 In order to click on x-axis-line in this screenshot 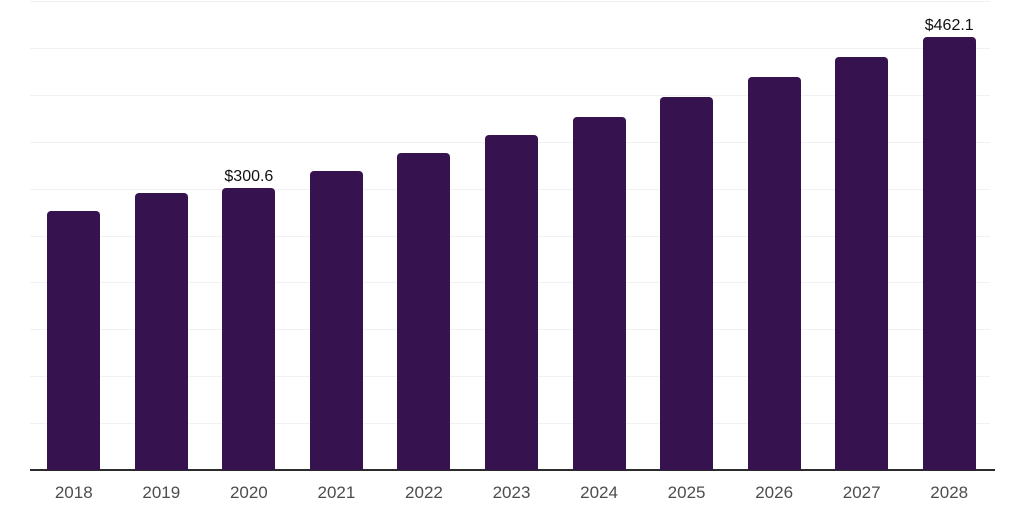, I will do `click(512, 470)`.